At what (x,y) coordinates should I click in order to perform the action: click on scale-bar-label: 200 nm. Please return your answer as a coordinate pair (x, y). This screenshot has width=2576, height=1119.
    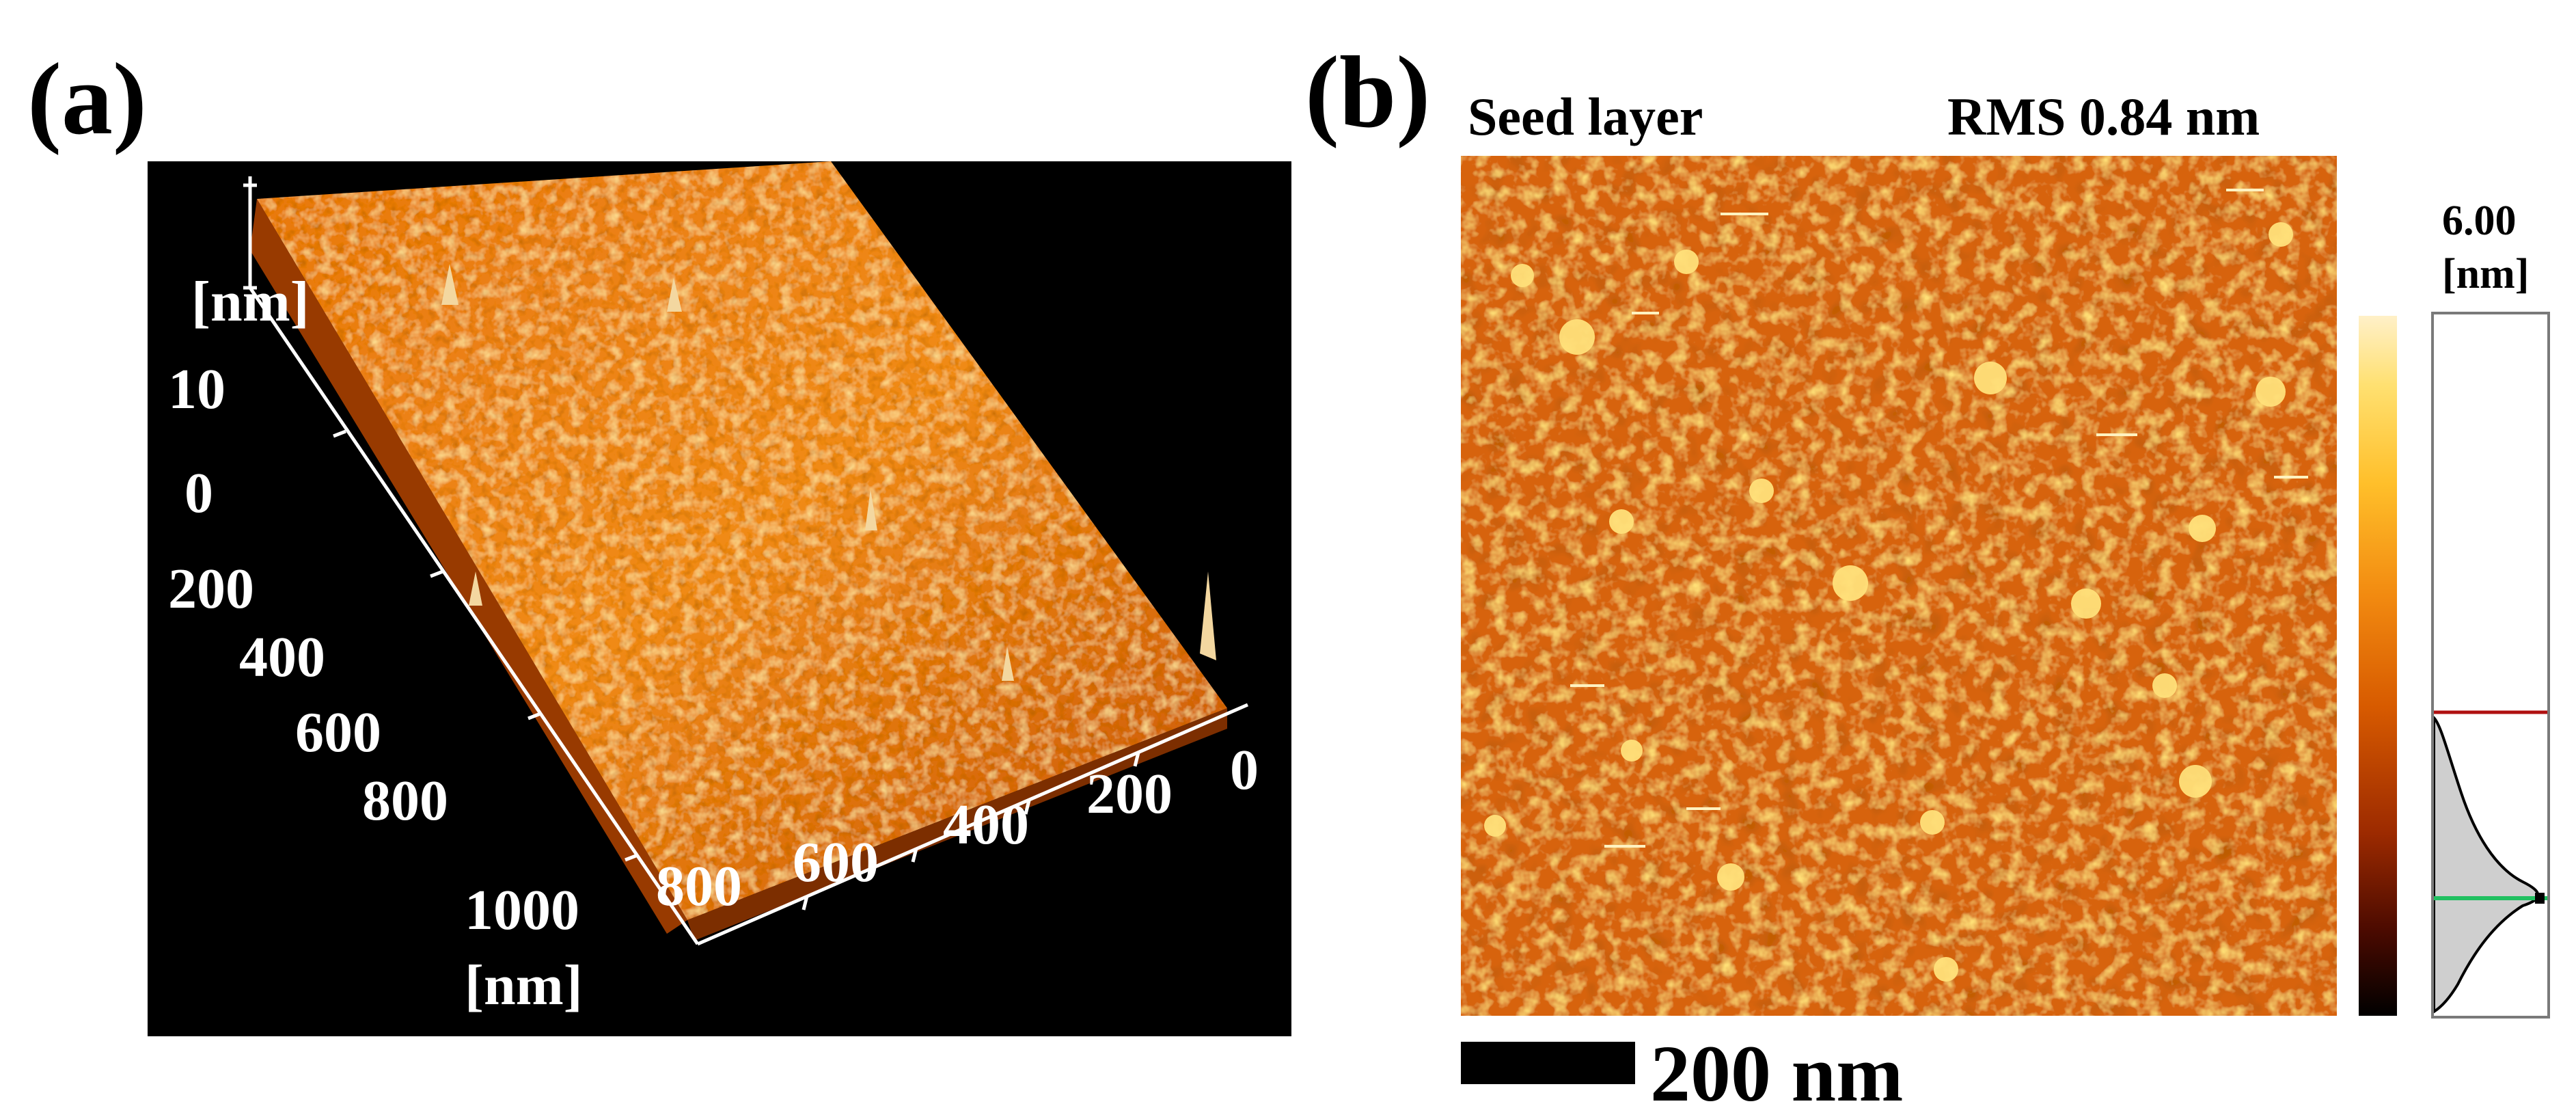
    Looking at the image, I should click on (1777, 1073).